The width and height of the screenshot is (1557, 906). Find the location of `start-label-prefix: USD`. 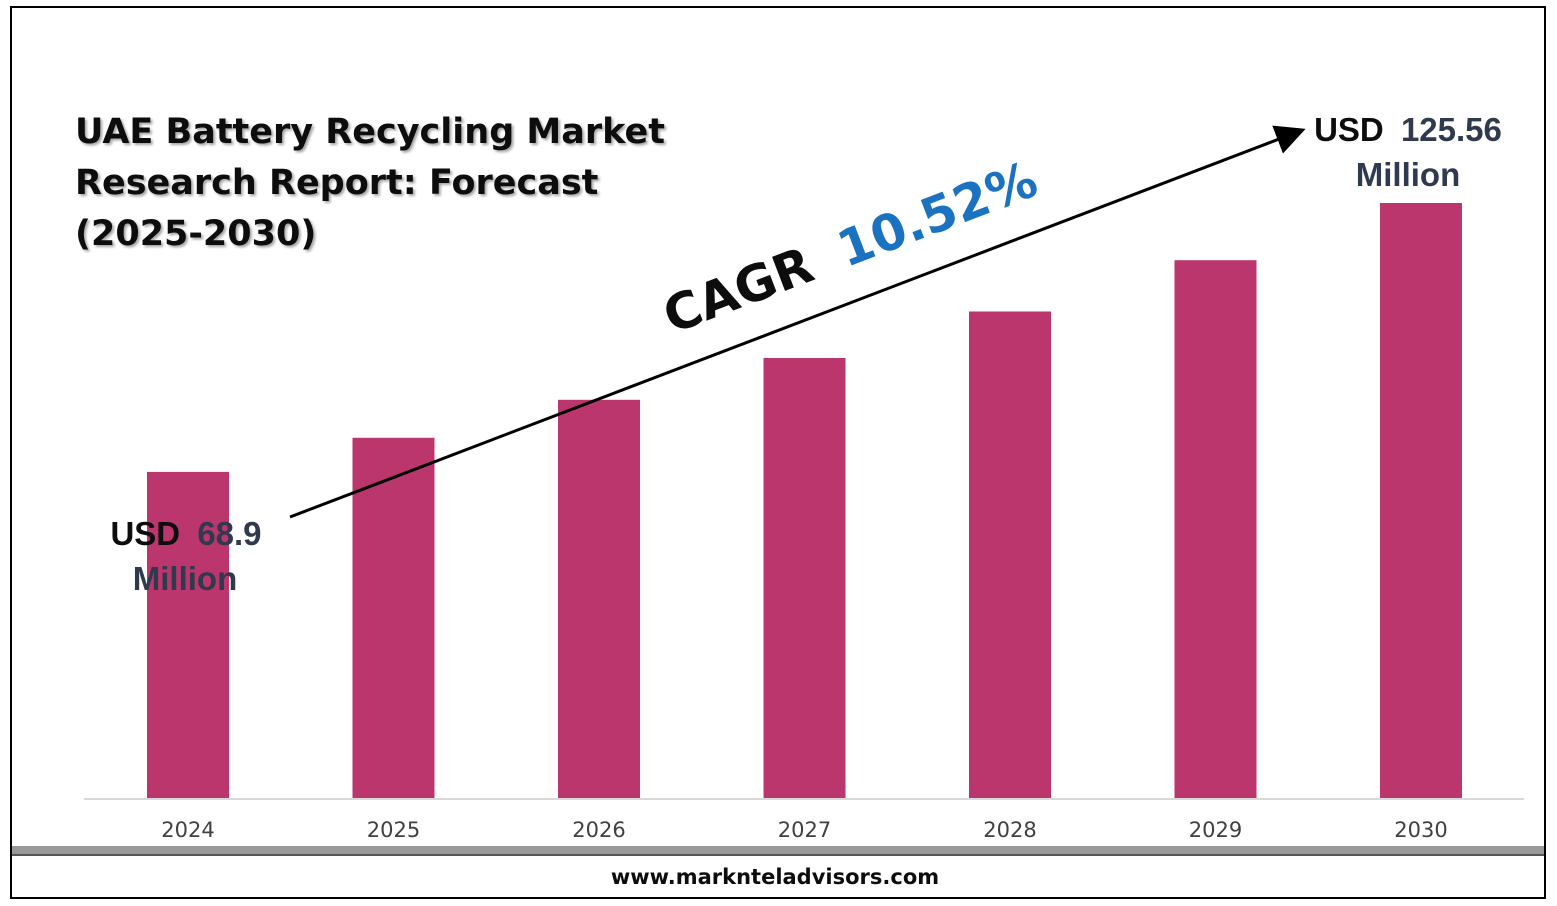

start-label-prefix: USD is located at coordinates (145, 533).